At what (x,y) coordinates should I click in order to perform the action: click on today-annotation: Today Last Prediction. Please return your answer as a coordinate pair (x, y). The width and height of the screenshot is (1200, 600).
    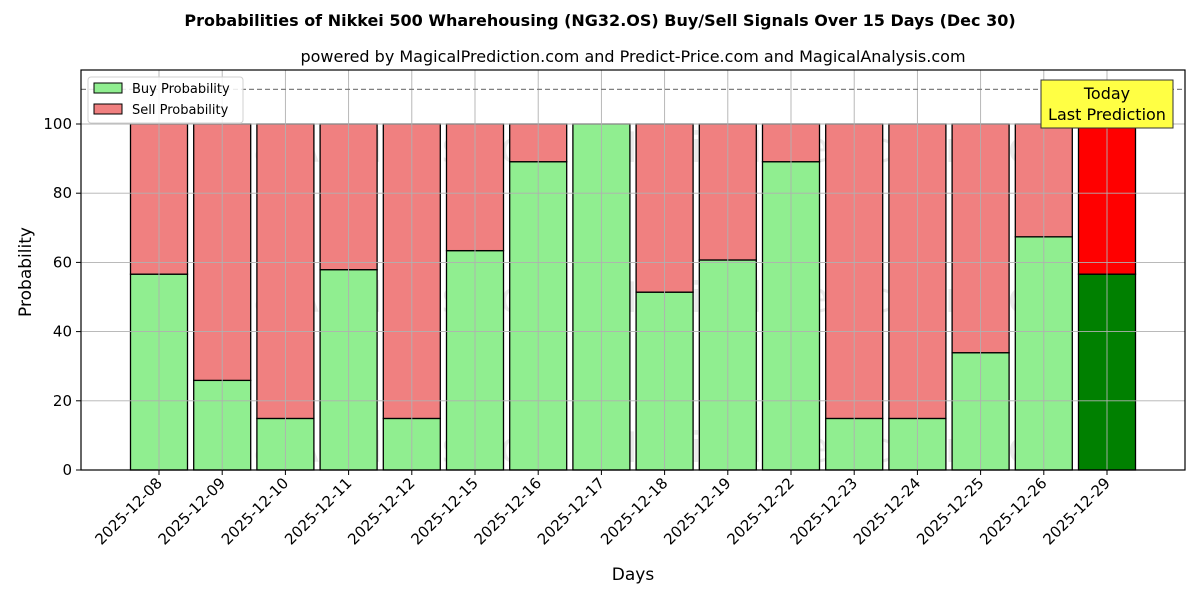
    Looking at the image, I should click on (1107, 104).